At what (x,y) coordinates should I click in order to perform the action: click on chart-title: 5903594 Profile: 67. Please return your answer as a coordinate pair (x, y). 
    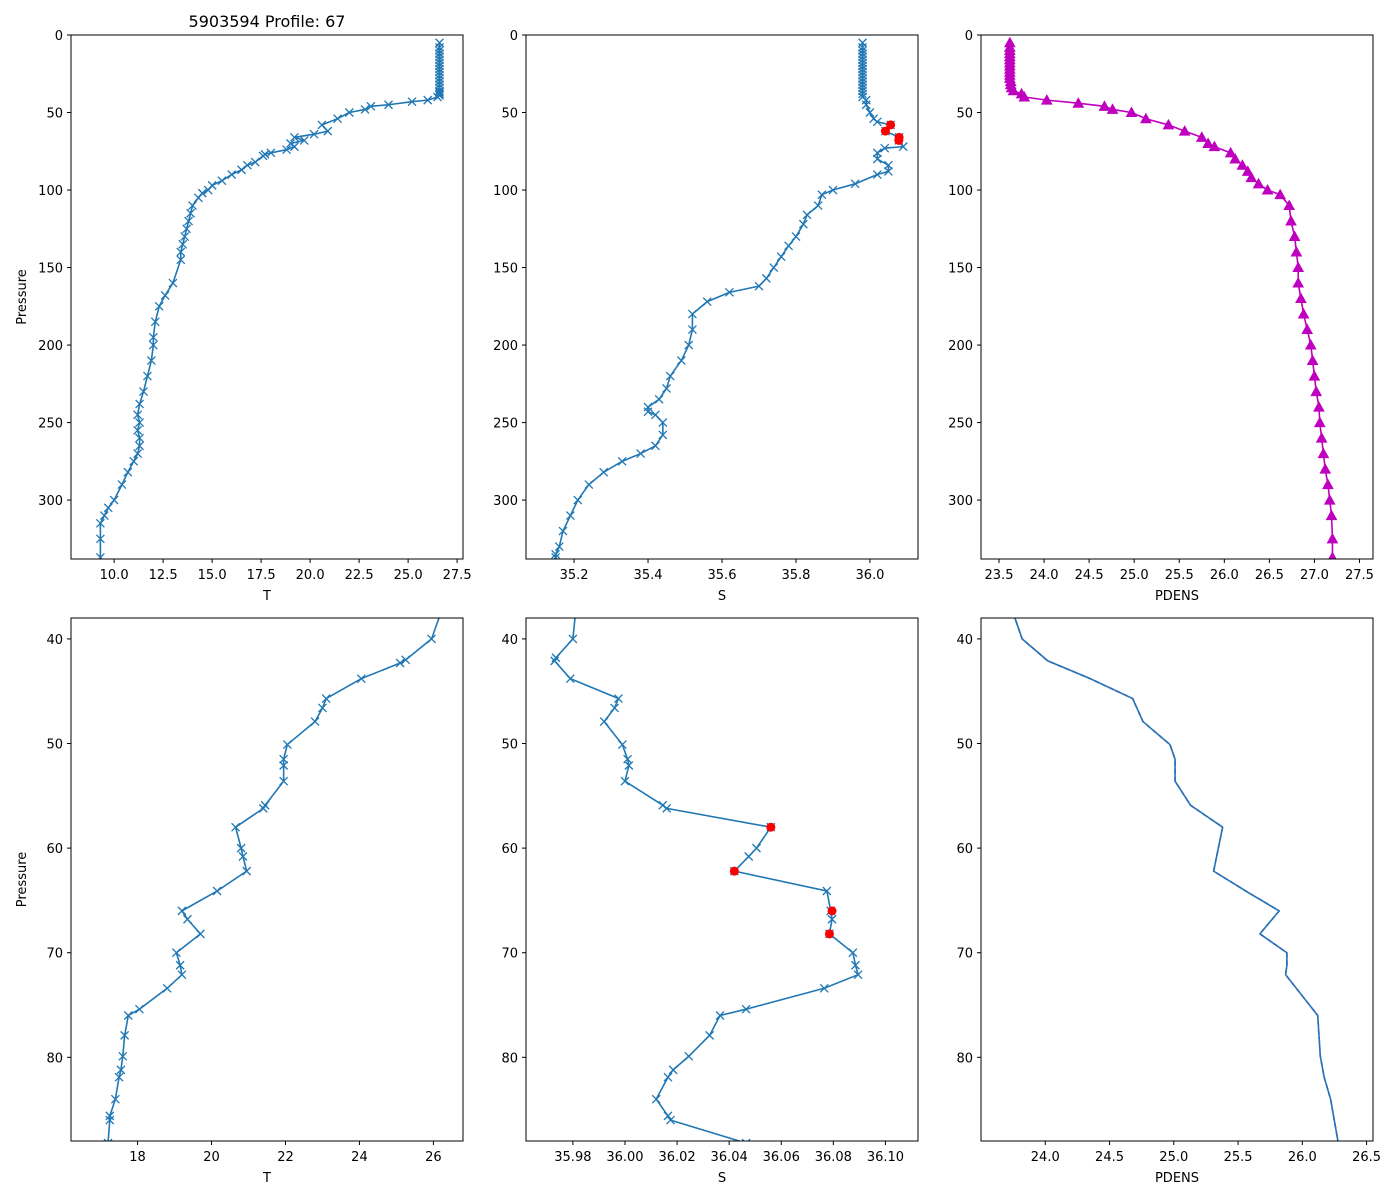
    Looking at the image, I should click on (267, 21).